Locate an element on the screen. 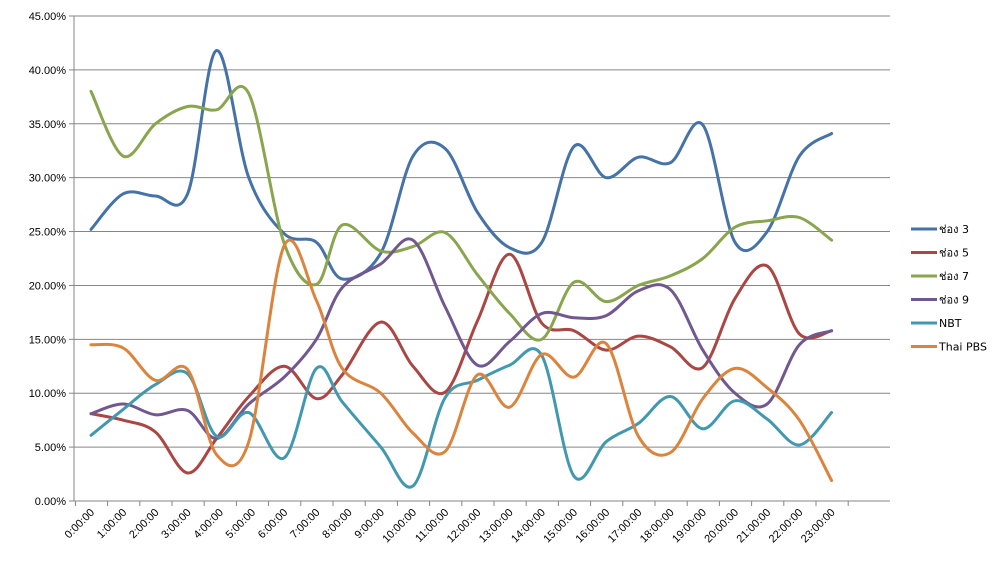  x-tick-label: 23:00:00 is located at coordinates (818, 526).